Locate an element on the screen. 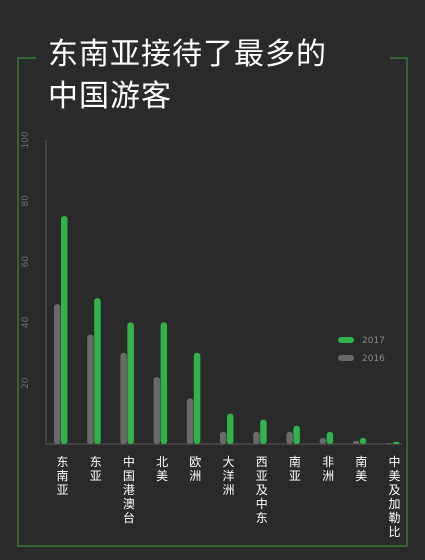 This screenshot has height=560, width=425. y-tick-label: 100 is located at coordinates (26, 139).